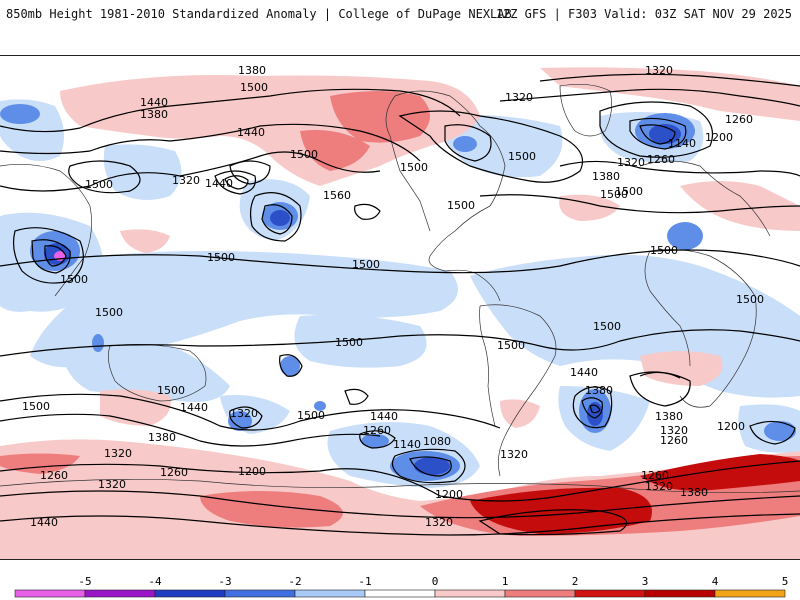 This screenshot has width=800, height=600. What do you see at coordinates (437, 441) in the screenshot?
I see `contour-label: 1080` at bounding box center [437, 441].